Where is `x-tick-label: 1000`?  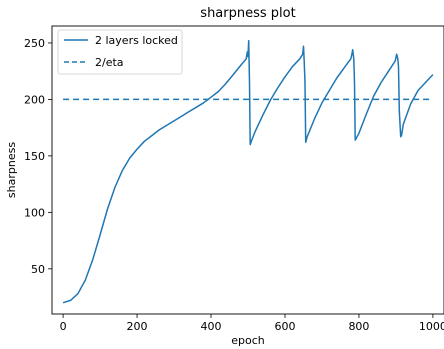 x-tick-label: 1000 is located at coordinates (431, 326).